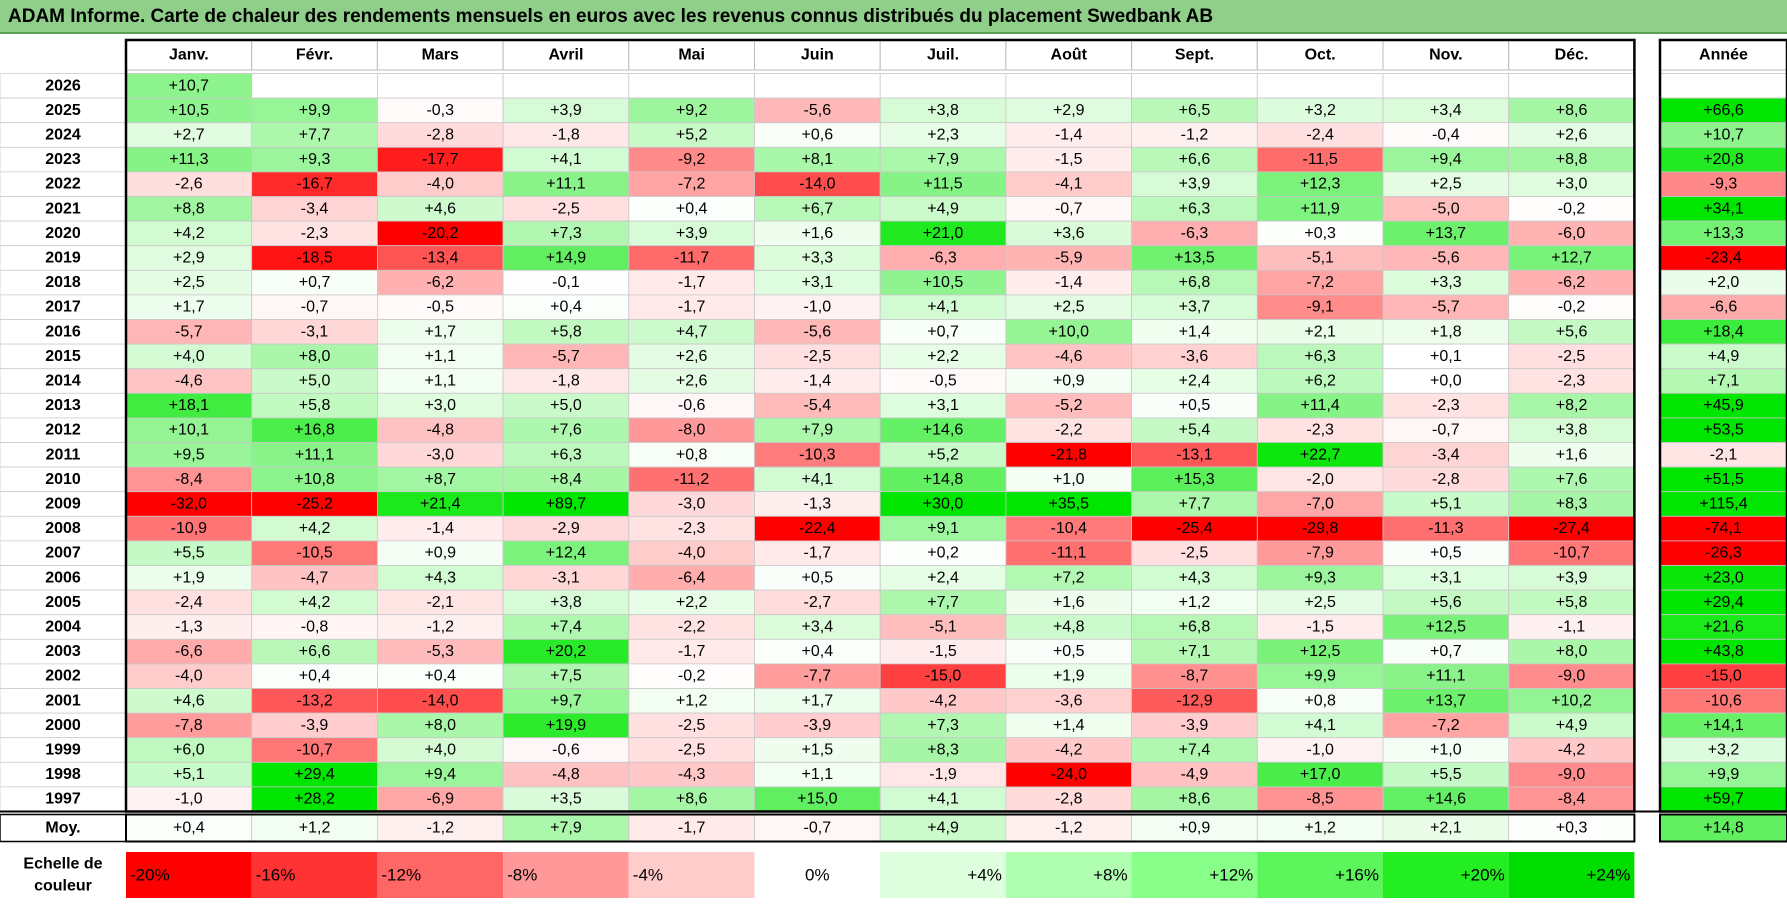 Image resolution: width=1787 pixels, height=912 pixels. I want to click on cell-value: +89,7, so click(566, 504).